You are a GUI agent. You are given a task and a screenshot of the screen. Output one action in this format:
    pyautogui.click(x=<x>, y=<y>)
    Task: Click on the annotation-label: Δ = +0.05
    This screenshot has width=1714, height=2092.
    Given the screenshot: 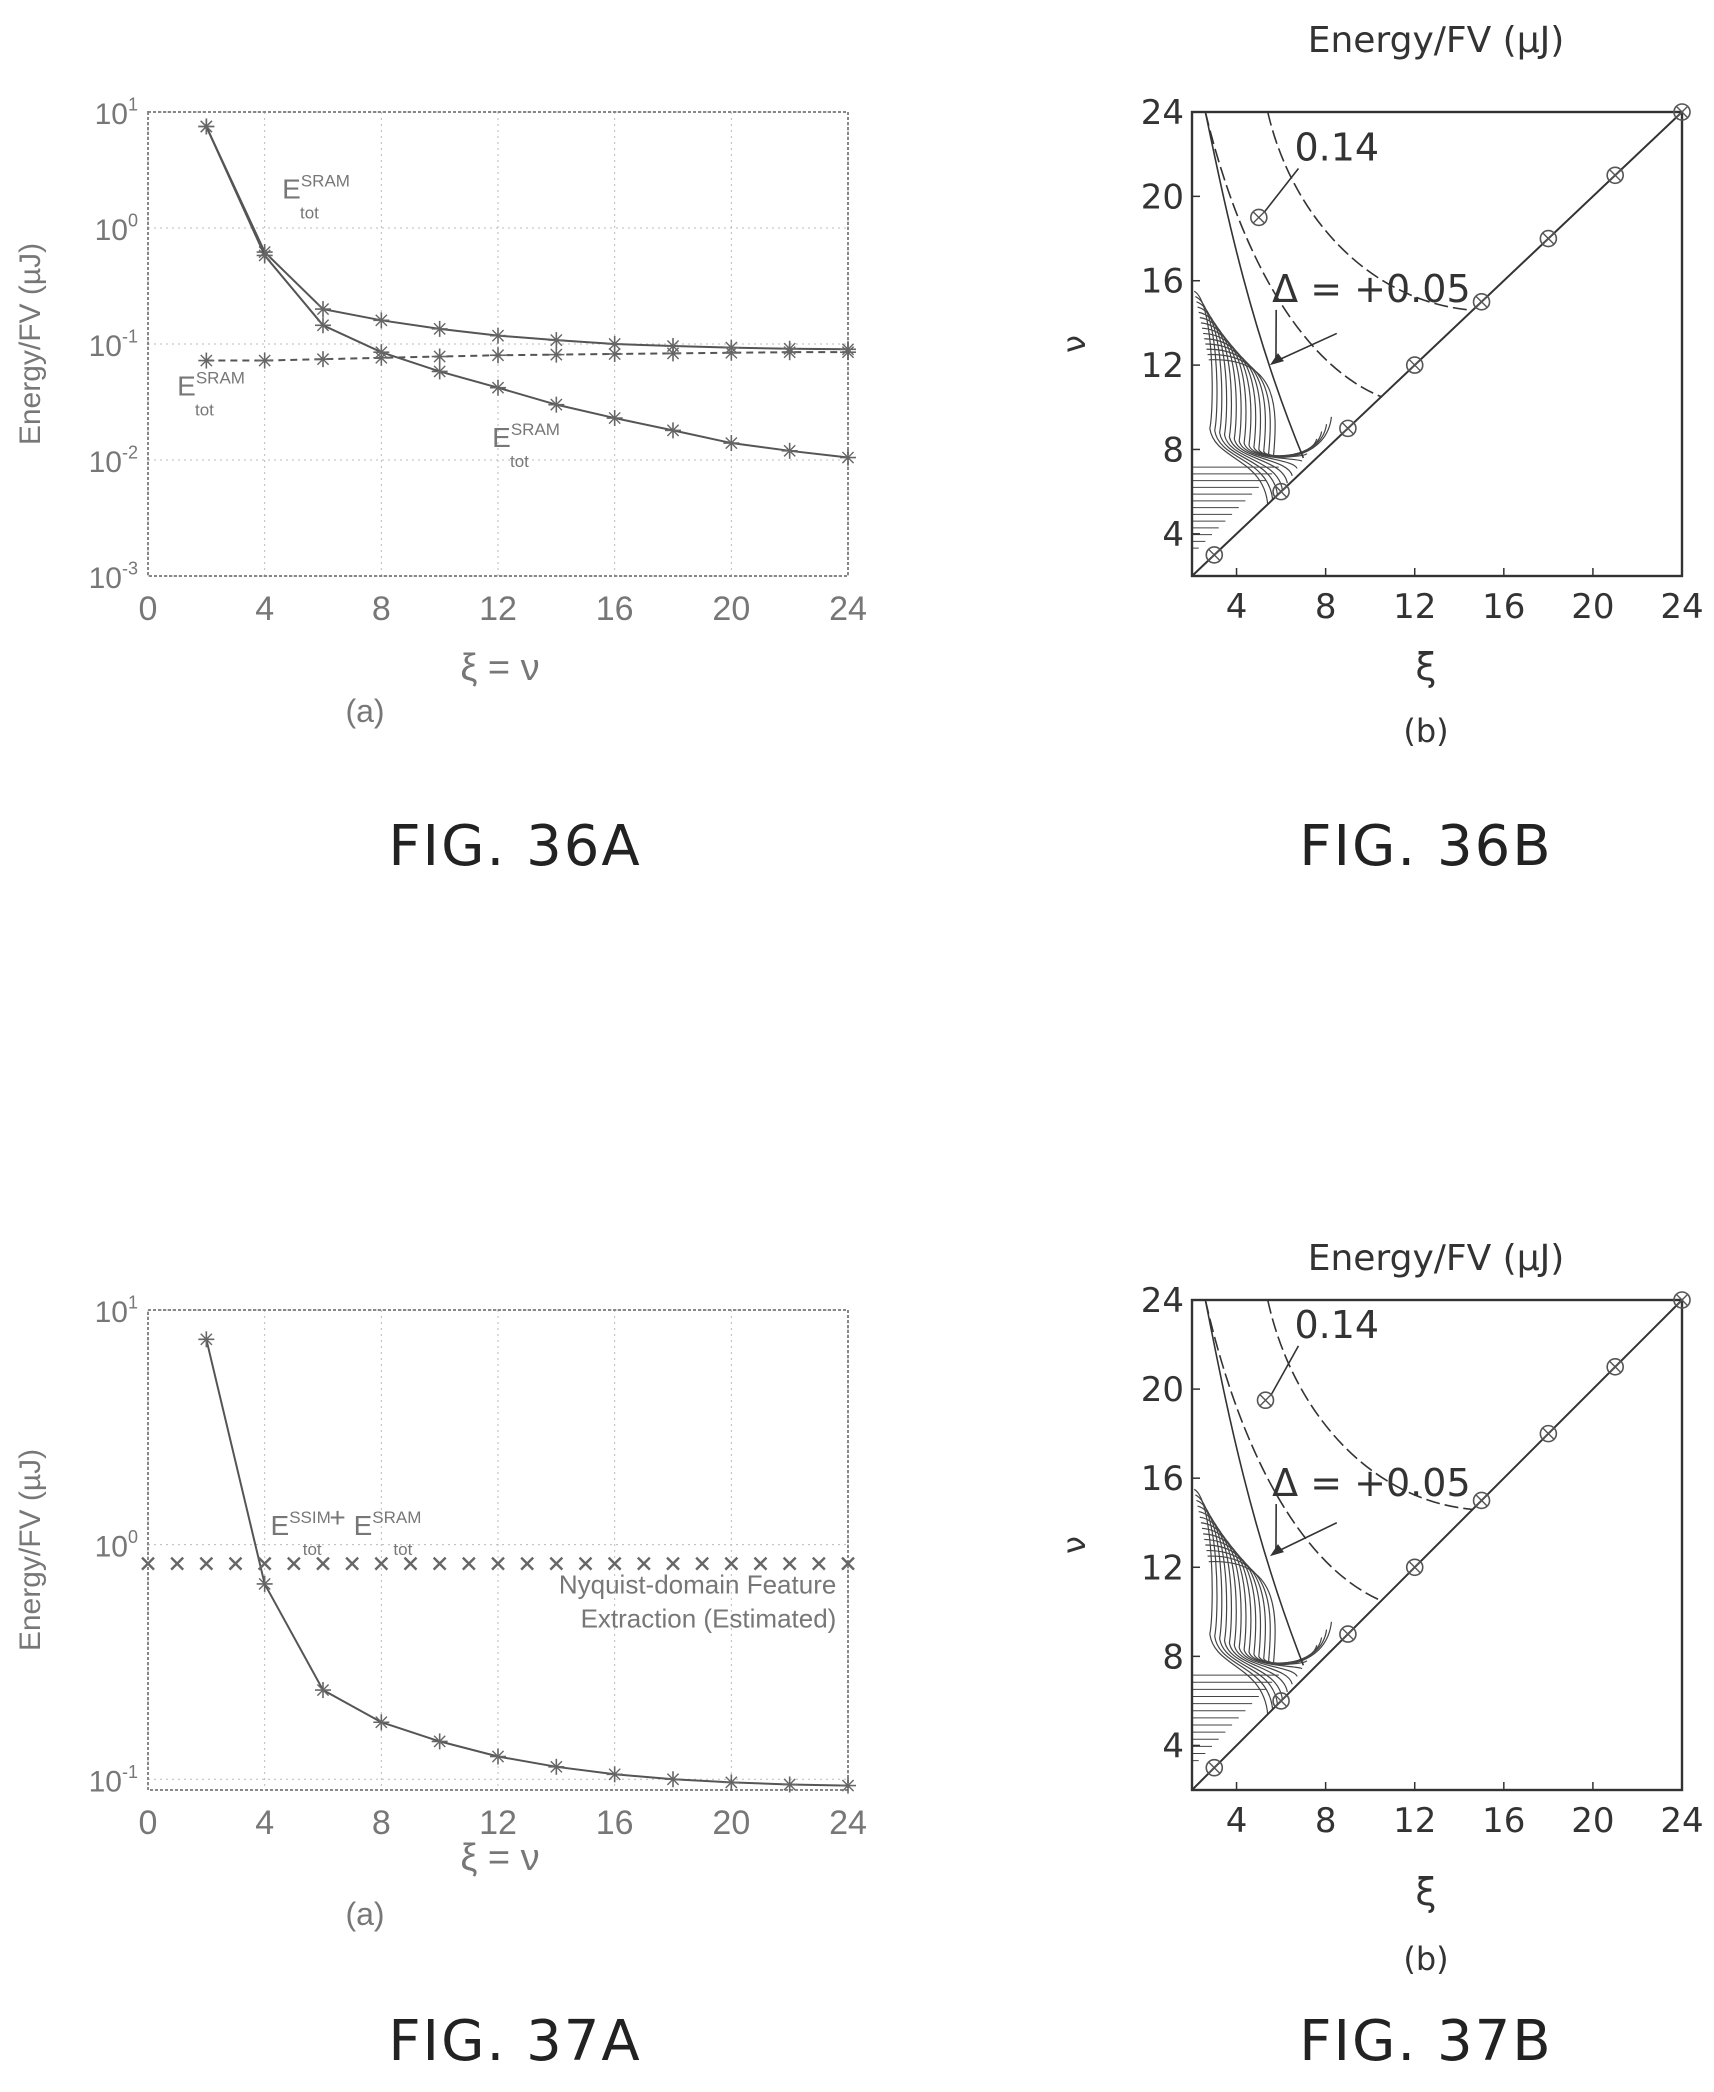 What is the action you would take?
    pyautogui.click(x=1371, y=1483)
    